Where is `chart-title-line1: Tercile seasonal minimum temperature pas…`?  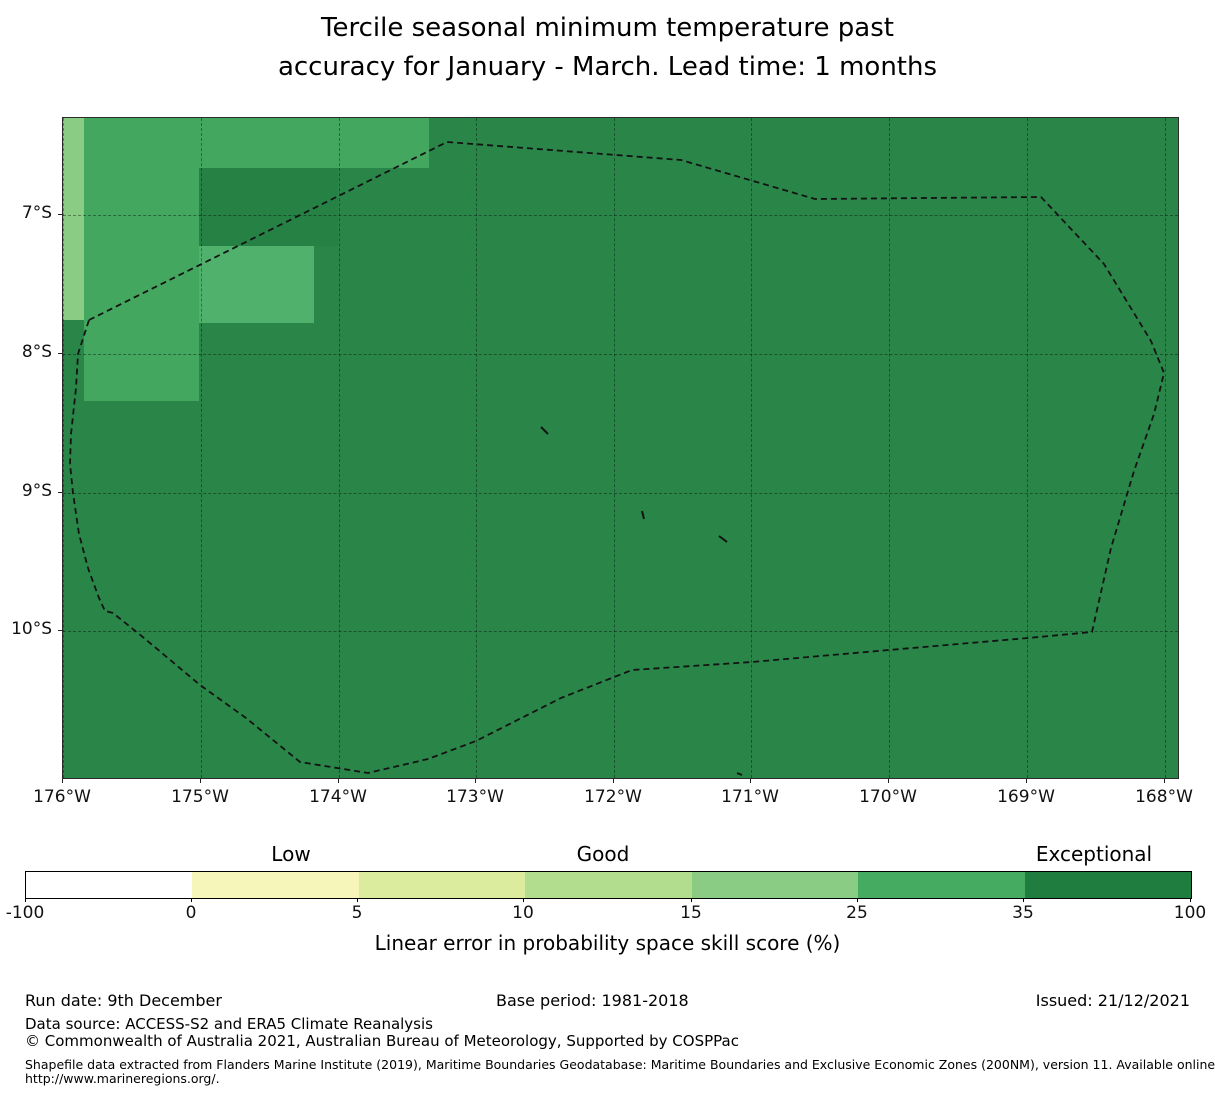
chart-title-line1: Tercile seasonal minimum temperature pas… is located at coordinates (607, 28).